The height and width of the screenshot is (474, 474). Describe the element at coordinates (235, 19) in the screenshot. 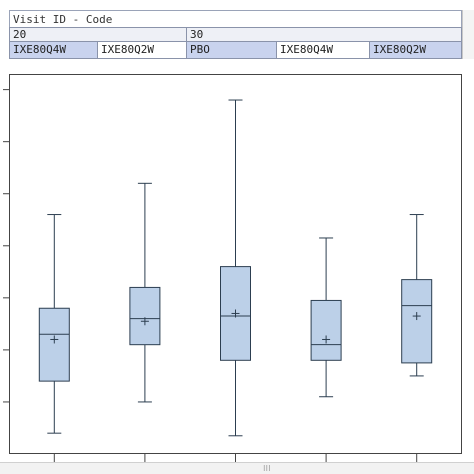

I see `table-header-title: Visit ID - Code` at that location.